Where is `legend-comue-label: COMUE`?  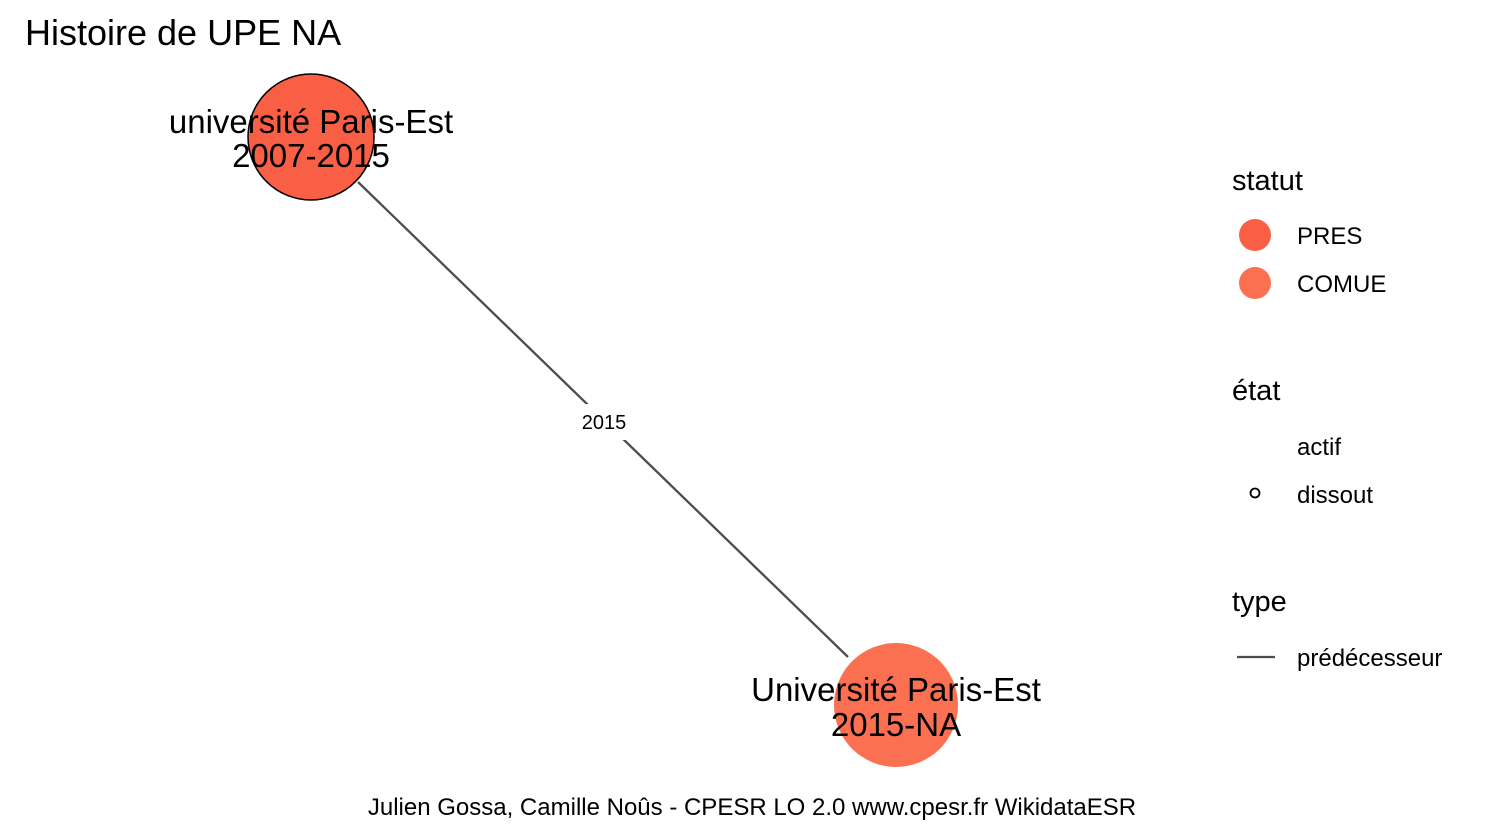
legend-comue-label: COMUE is located at coordinates (1341, 284).